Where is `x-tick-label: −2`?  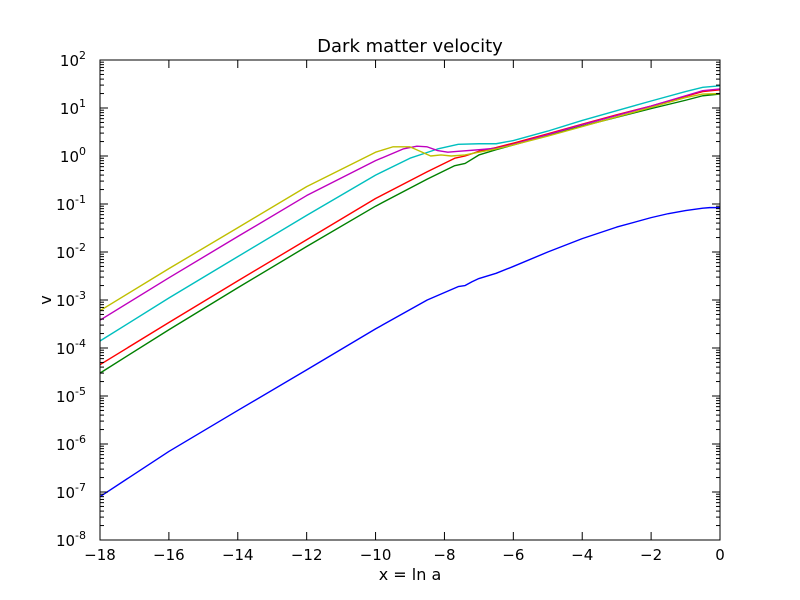
x-tick-label: −2 is located at coordinates (651, 555).